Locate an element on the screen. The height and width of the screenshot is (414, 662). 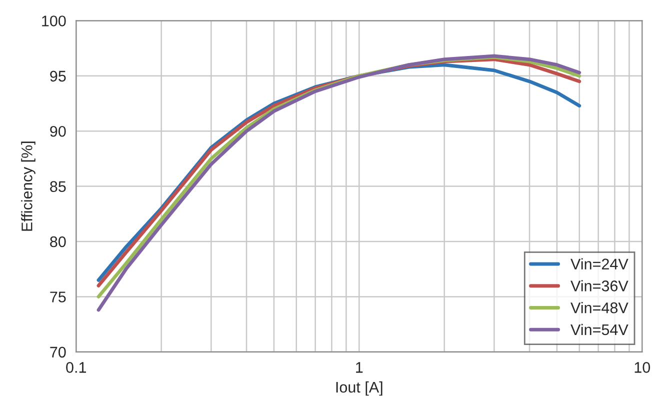
y-tick-label: 100 is located at coordinates (54, 21).